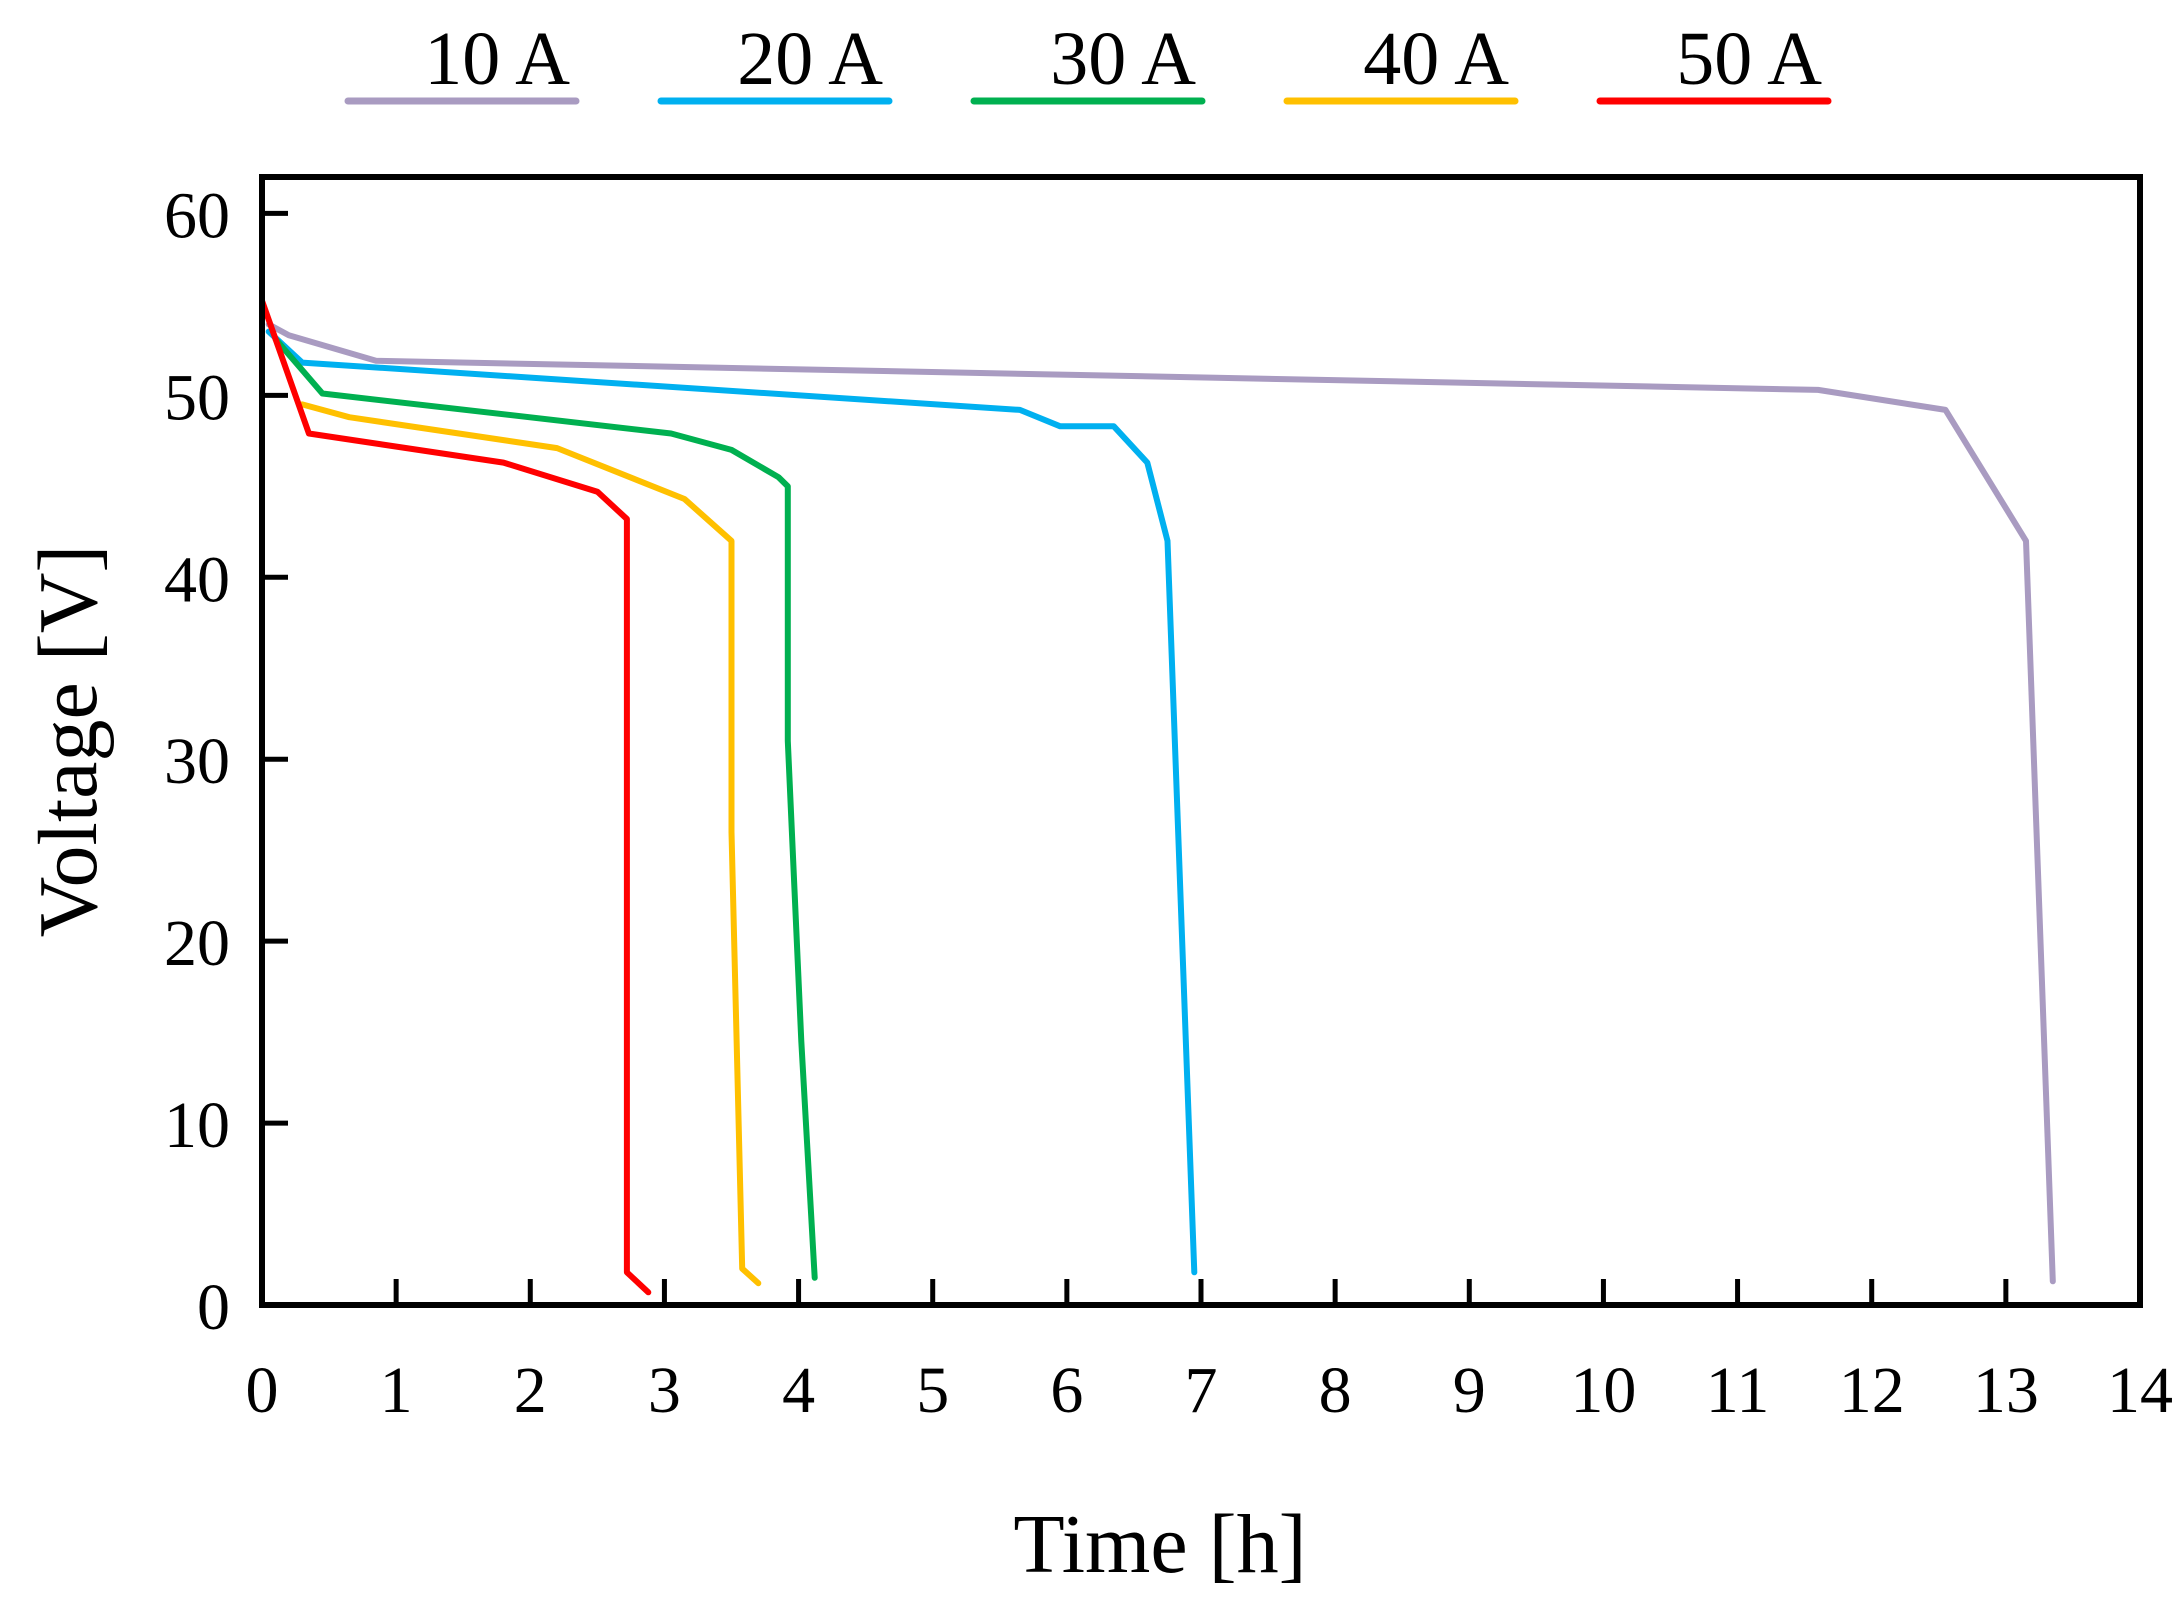 This screenshot has width=2177, height=1609. What do you see at coordinates (213, 1307) in the screenshot?
I see `y-tick-label: 0` at bounding box center [213, 1307].